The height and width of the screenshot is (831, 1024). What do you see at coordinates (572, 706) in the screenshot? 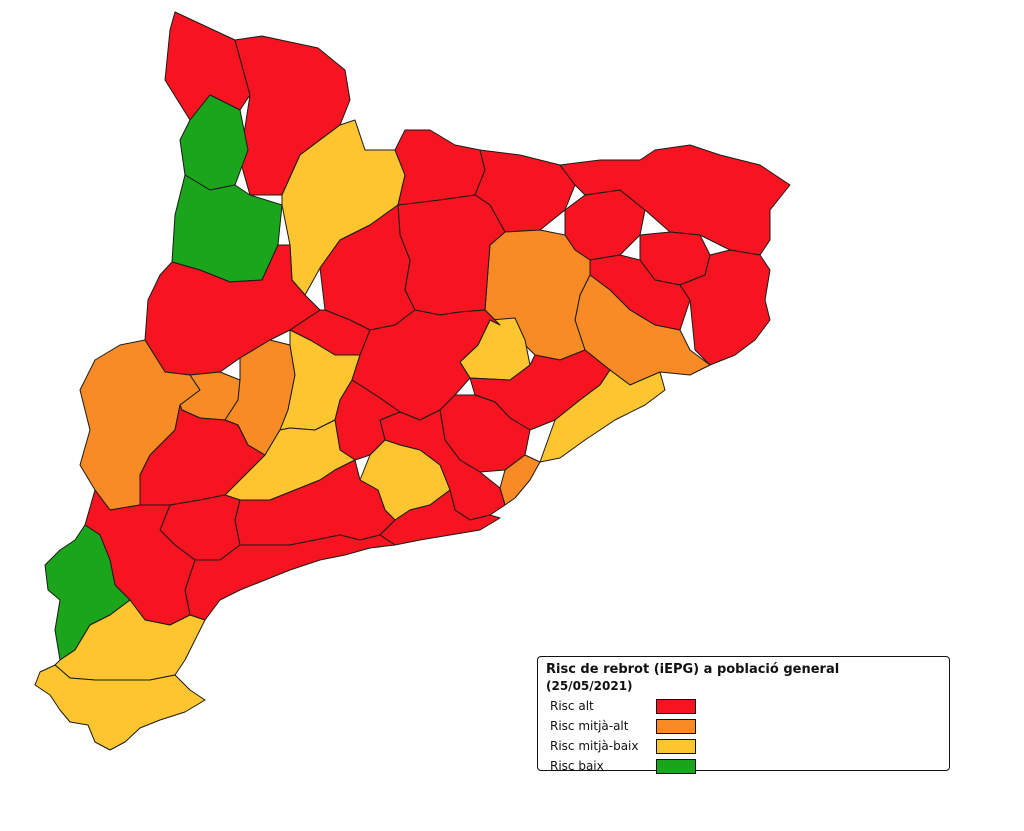
I see `legend-label: Risc alt` at bounding box center [572, 706].